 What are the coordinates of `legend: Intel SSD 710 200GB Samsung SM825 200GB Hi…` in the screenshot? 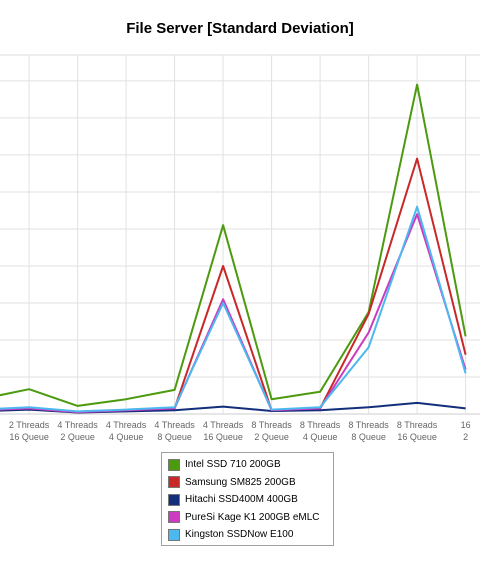 It's located at (247, 499).